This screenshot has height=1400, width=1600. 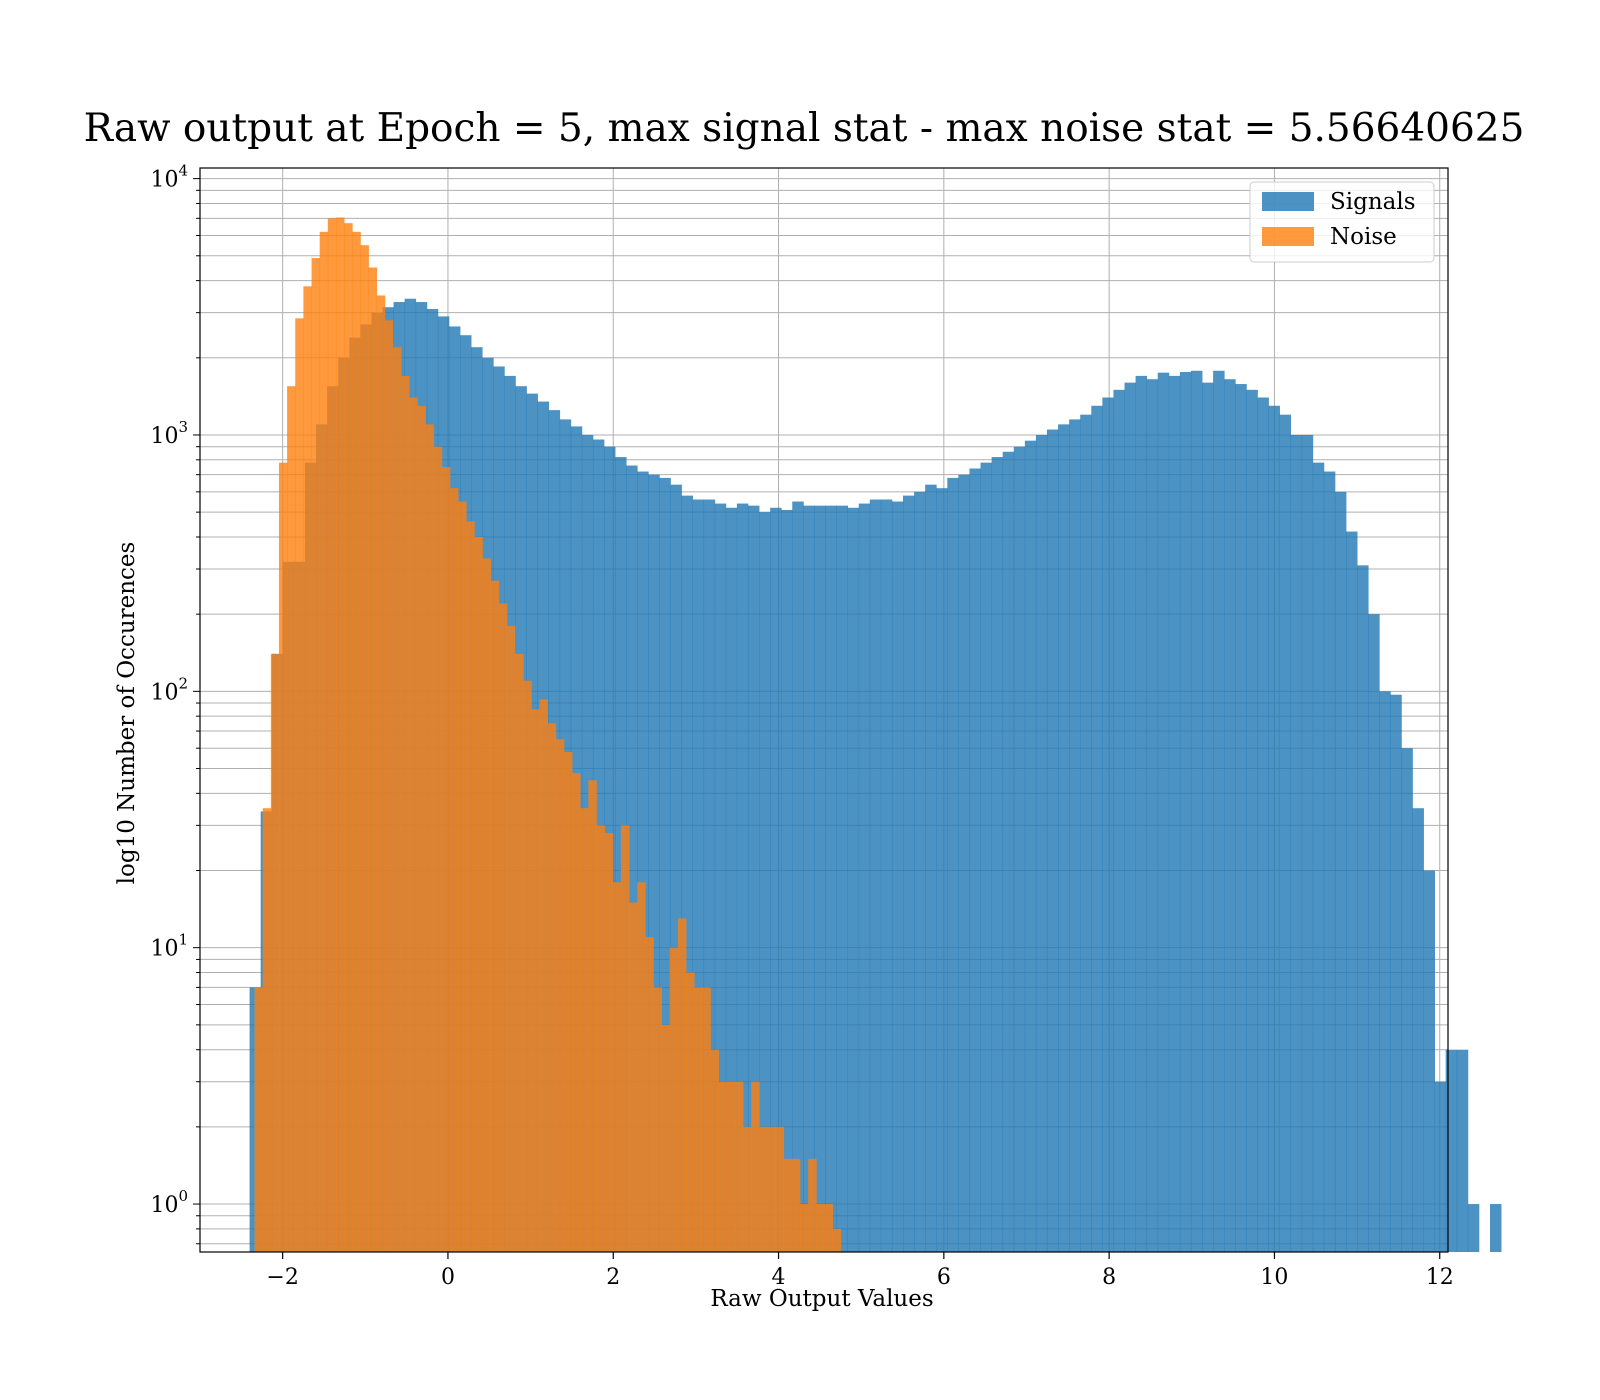 What do you see at coordinates (860, 1271) in the screenshot?
I see `x-axis-ticks: −2 0 2 4 6 8 10 12` at bounding box center [860, 1271].